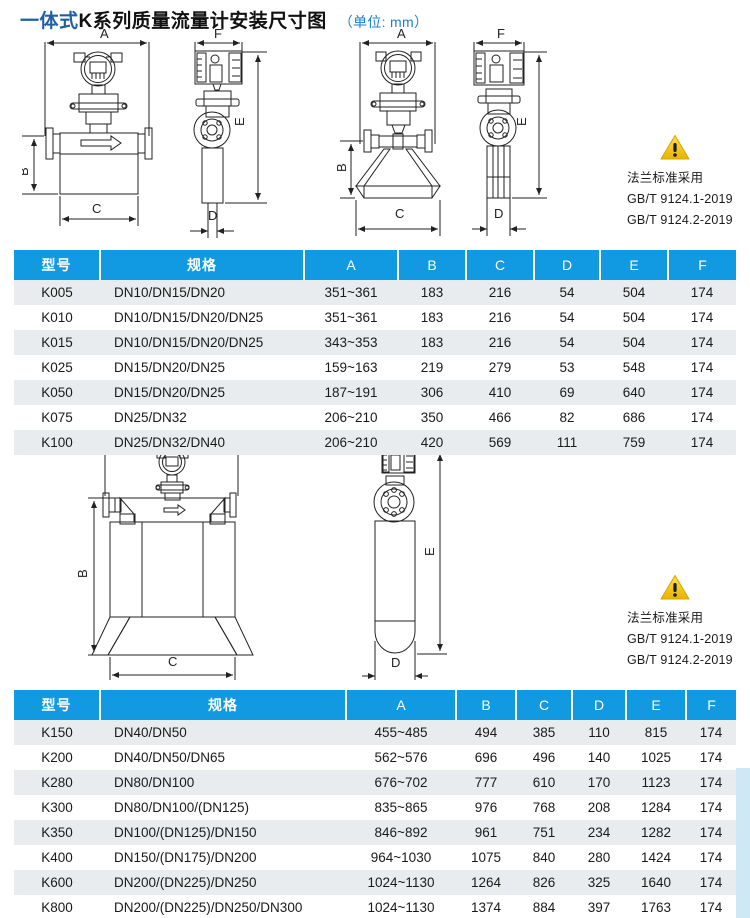 This screenshot has height=918, width=750. What do you see at coordinates (202, 417) in the screenshot?
I see `cell-spec: DN25/DN32` at bounding box center [202, 417].